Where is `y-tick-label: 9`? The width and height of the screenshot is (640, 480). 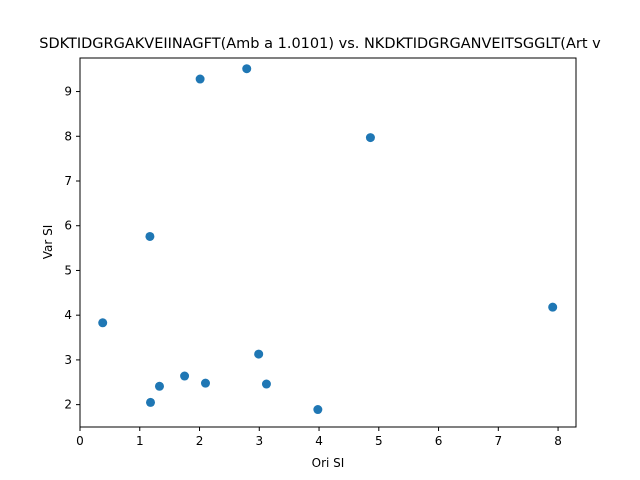
y-tick-label: 9 is located at coordinates (68, 92).